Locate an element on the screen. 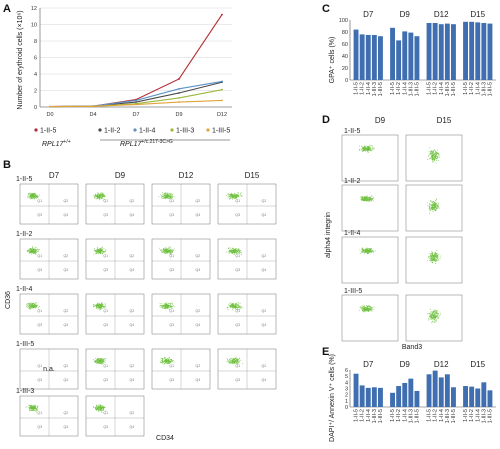 This screenshot has width=500, height=449. panel-b-day-label: D15 is located at coordinates (252, 175).